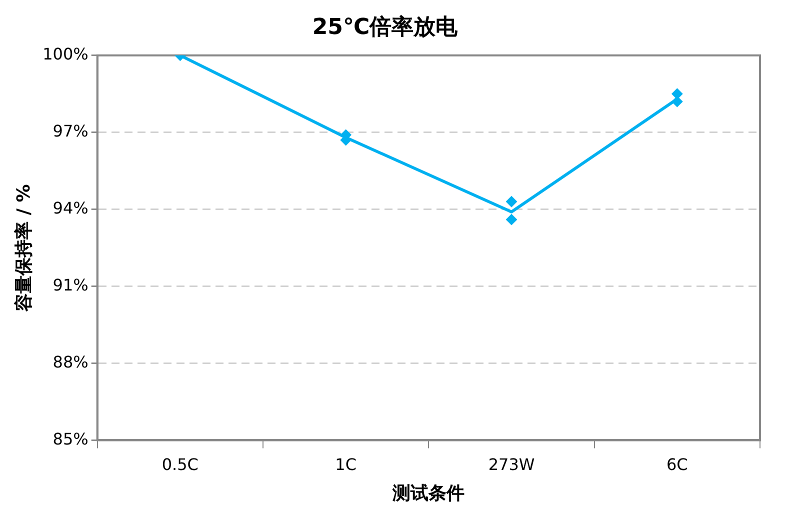 This screenshot has width=800, height=510. Describe the element at coordinates (428, 493) in the screenshot. I see `x-axis-title: 测试条件` at that location.